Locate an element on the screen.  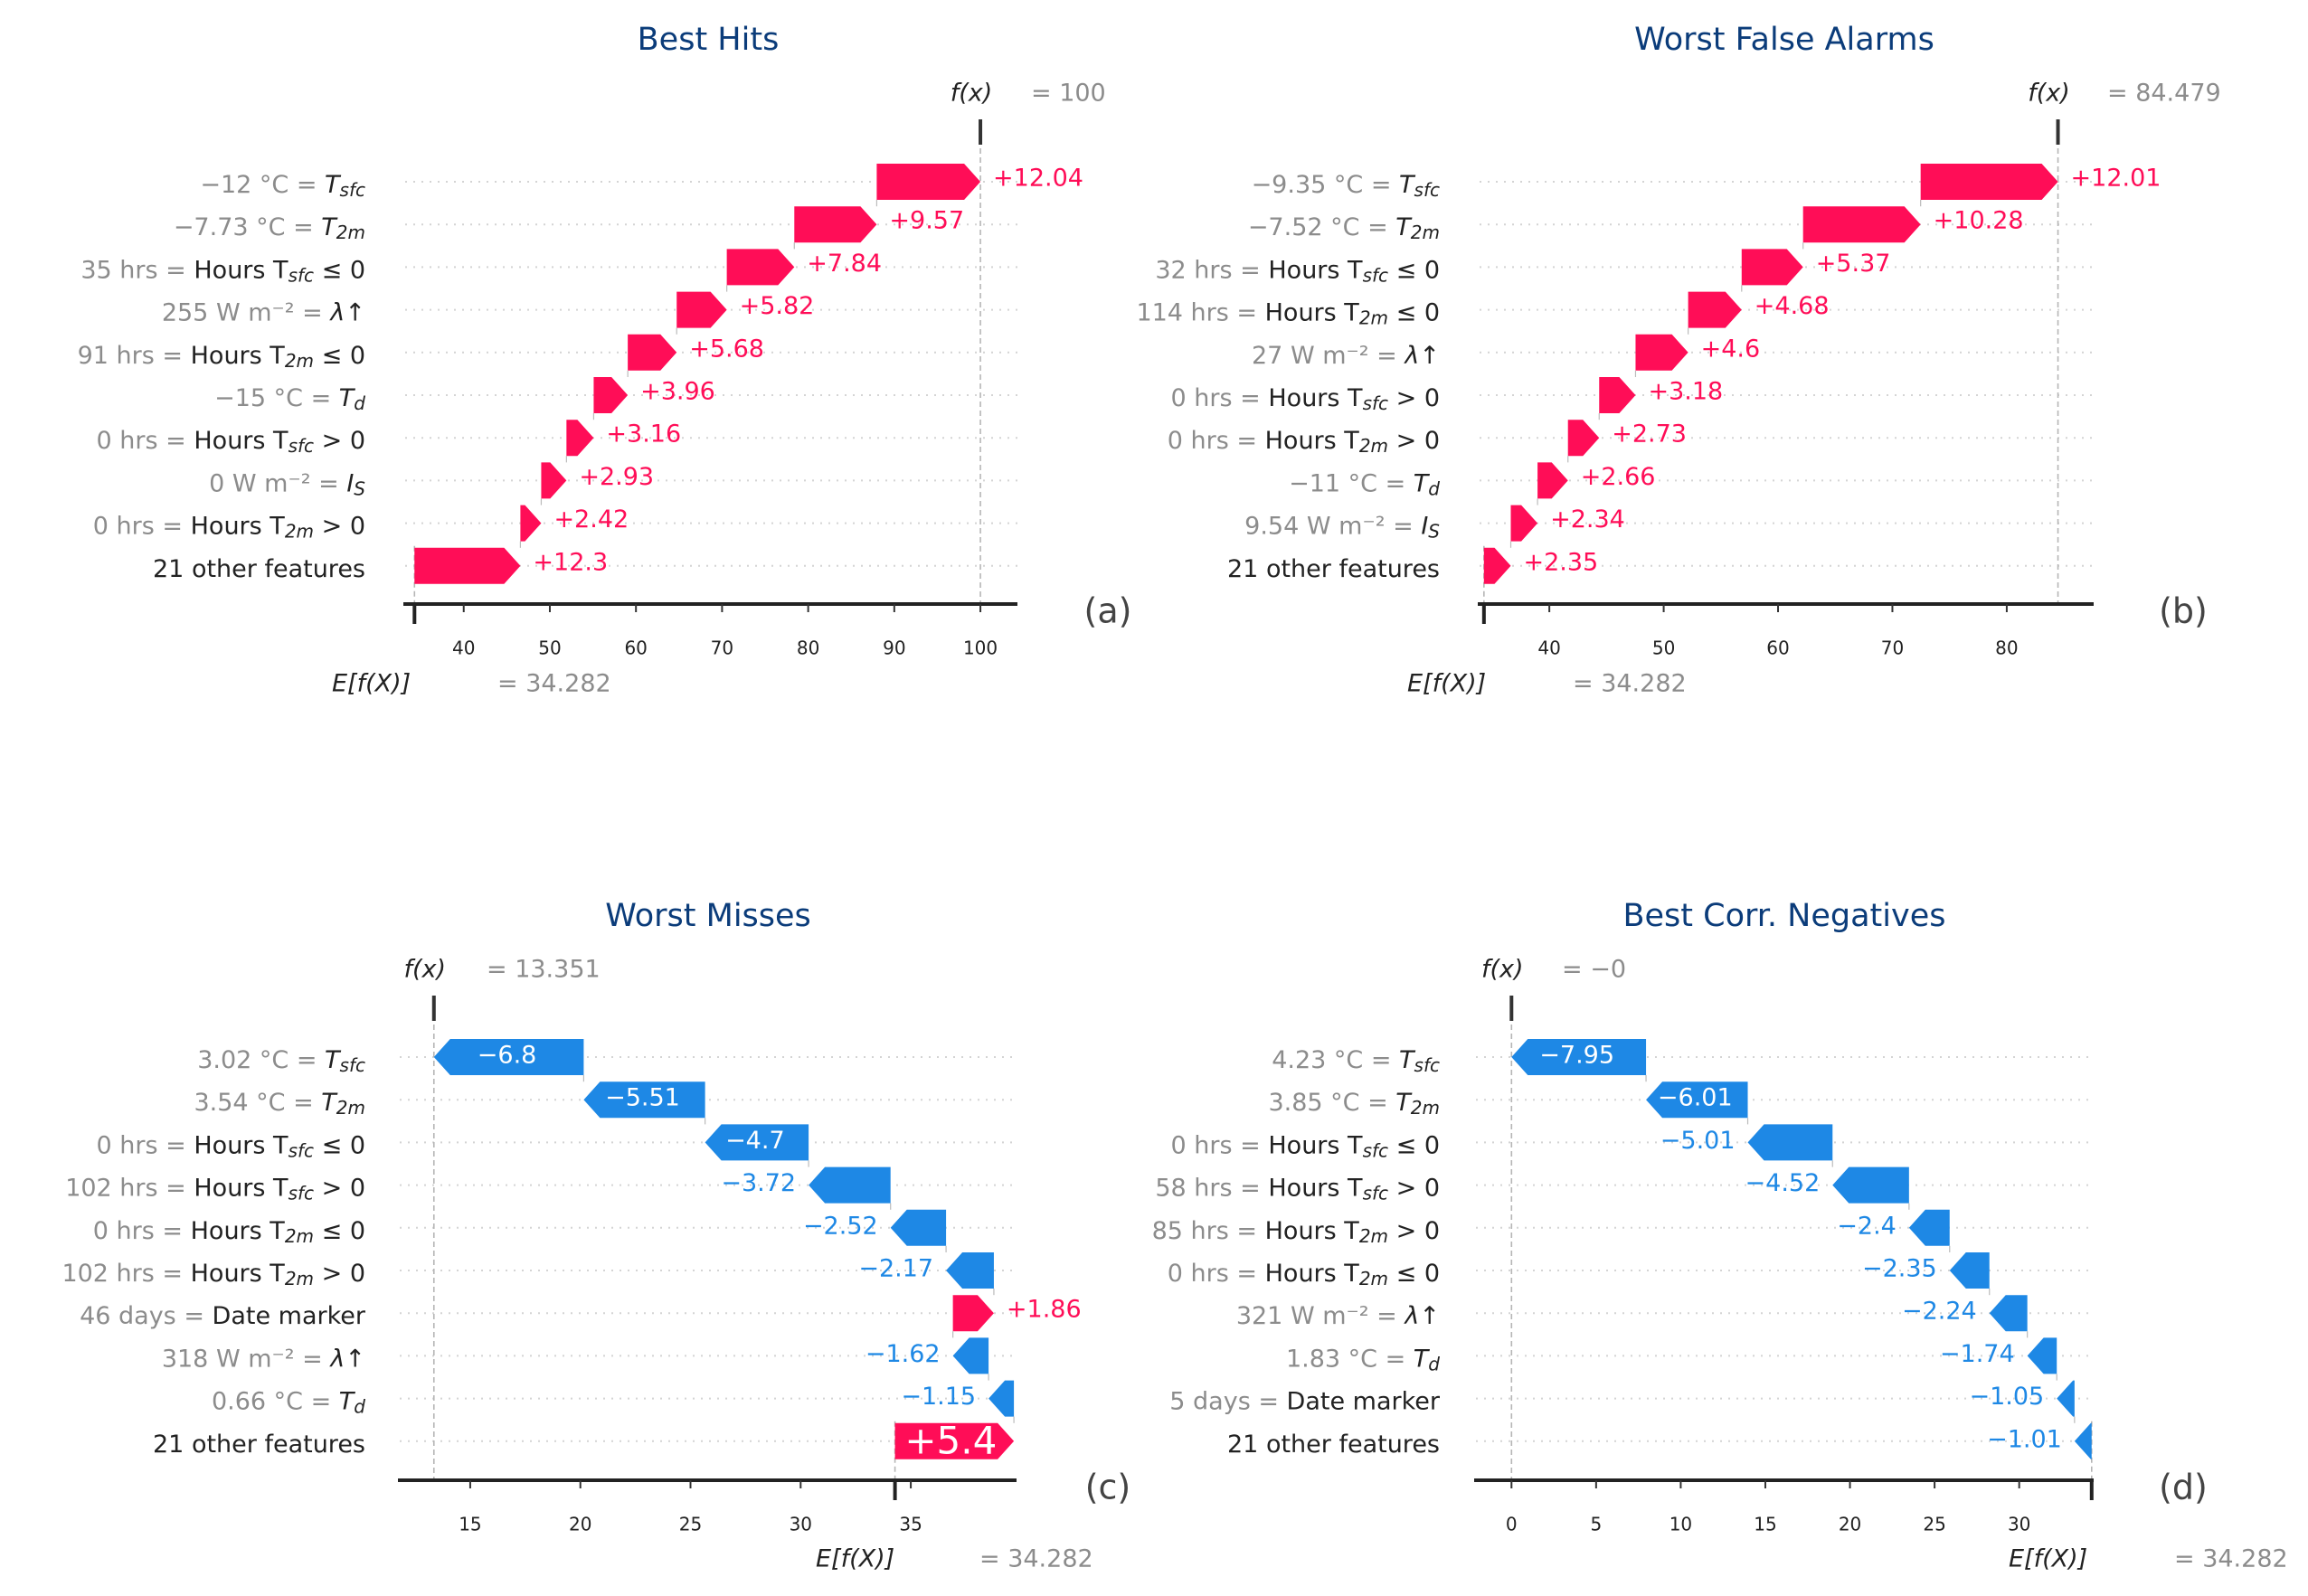
feature-label: 0 W m⁻² = IS is located at coordinates (287, 484).